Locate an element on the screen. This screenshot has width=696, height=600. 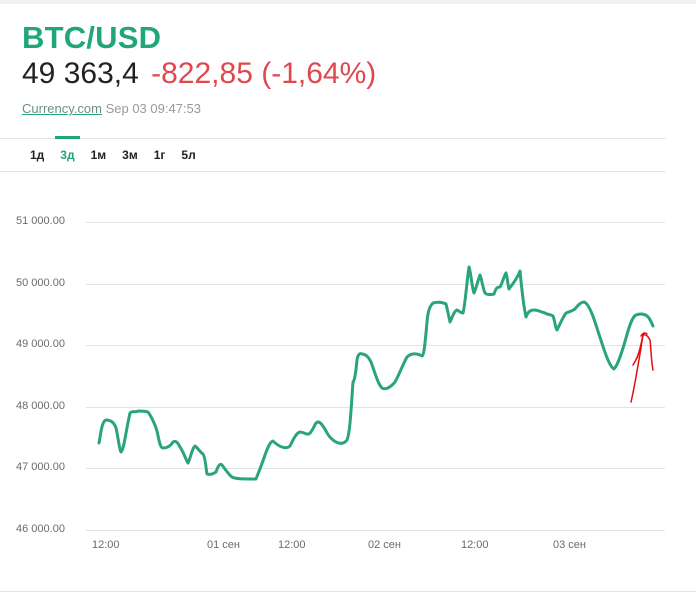
timestamp: Sep 03 09:47:53 is located at coordinates (153, 108).